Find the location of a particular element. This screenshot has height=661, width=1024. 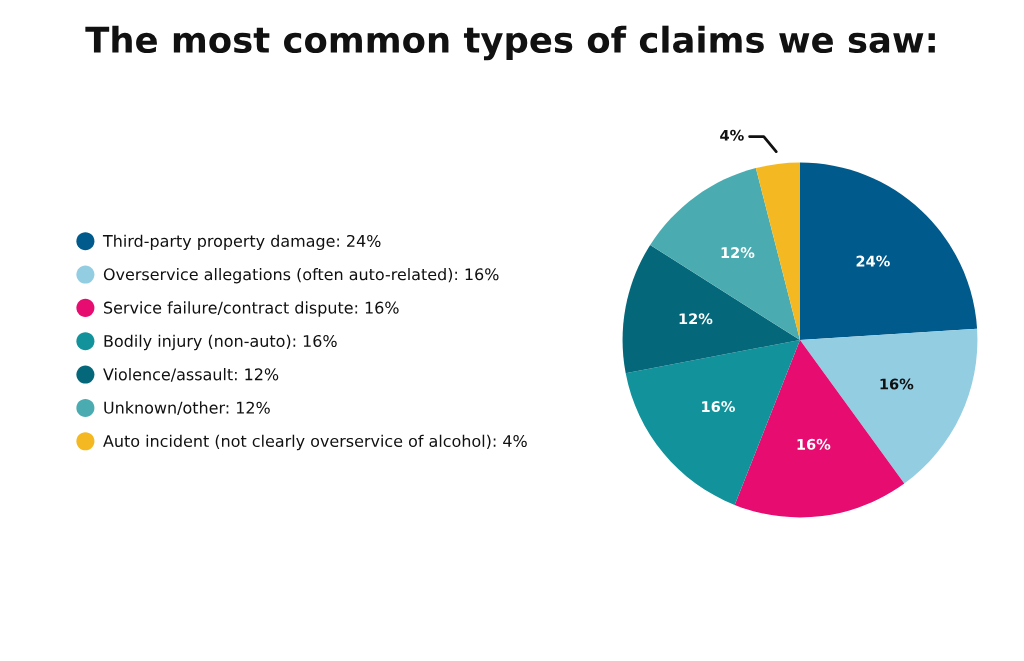

legend-label: Auto incident (not clearly overservice of alcohol): 4% is located at coordinates (315, 442).